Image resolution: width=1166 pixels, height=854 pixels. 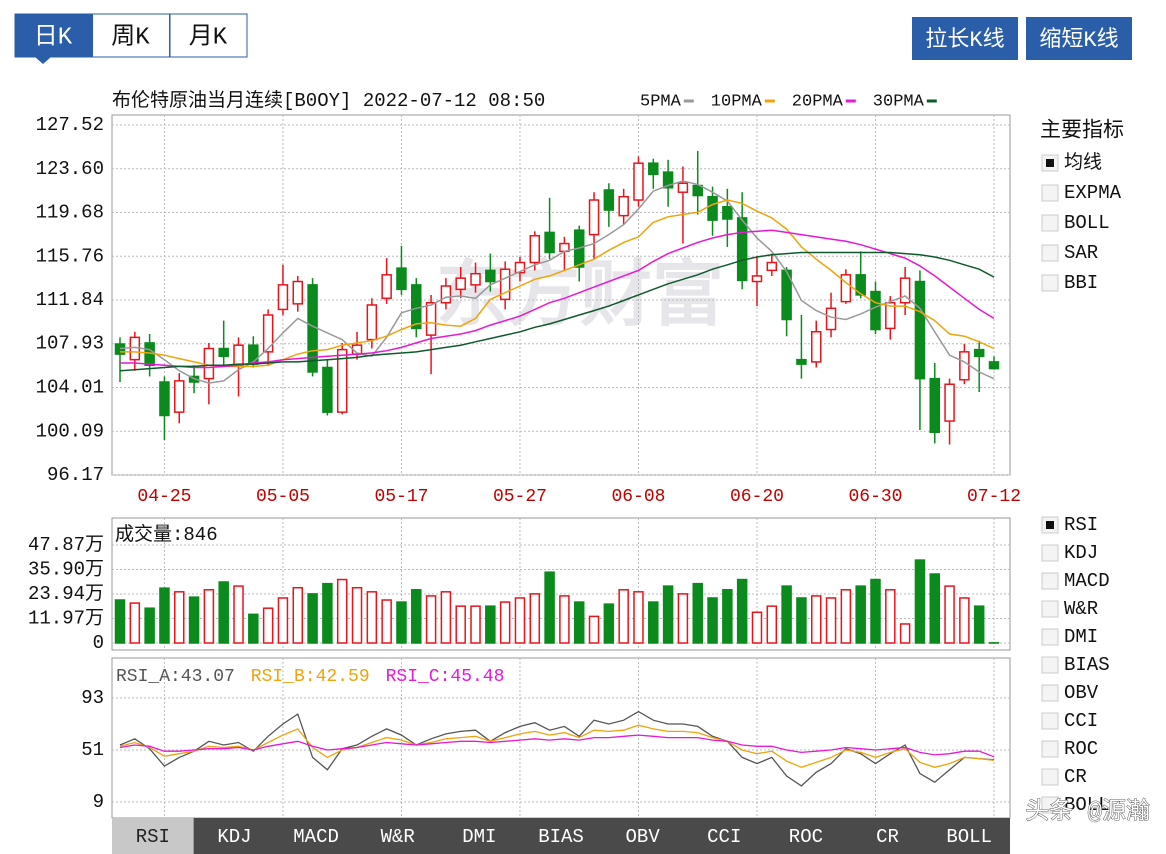 I want to click on y-tick-label: 104.01, so click(x=70, y=387).